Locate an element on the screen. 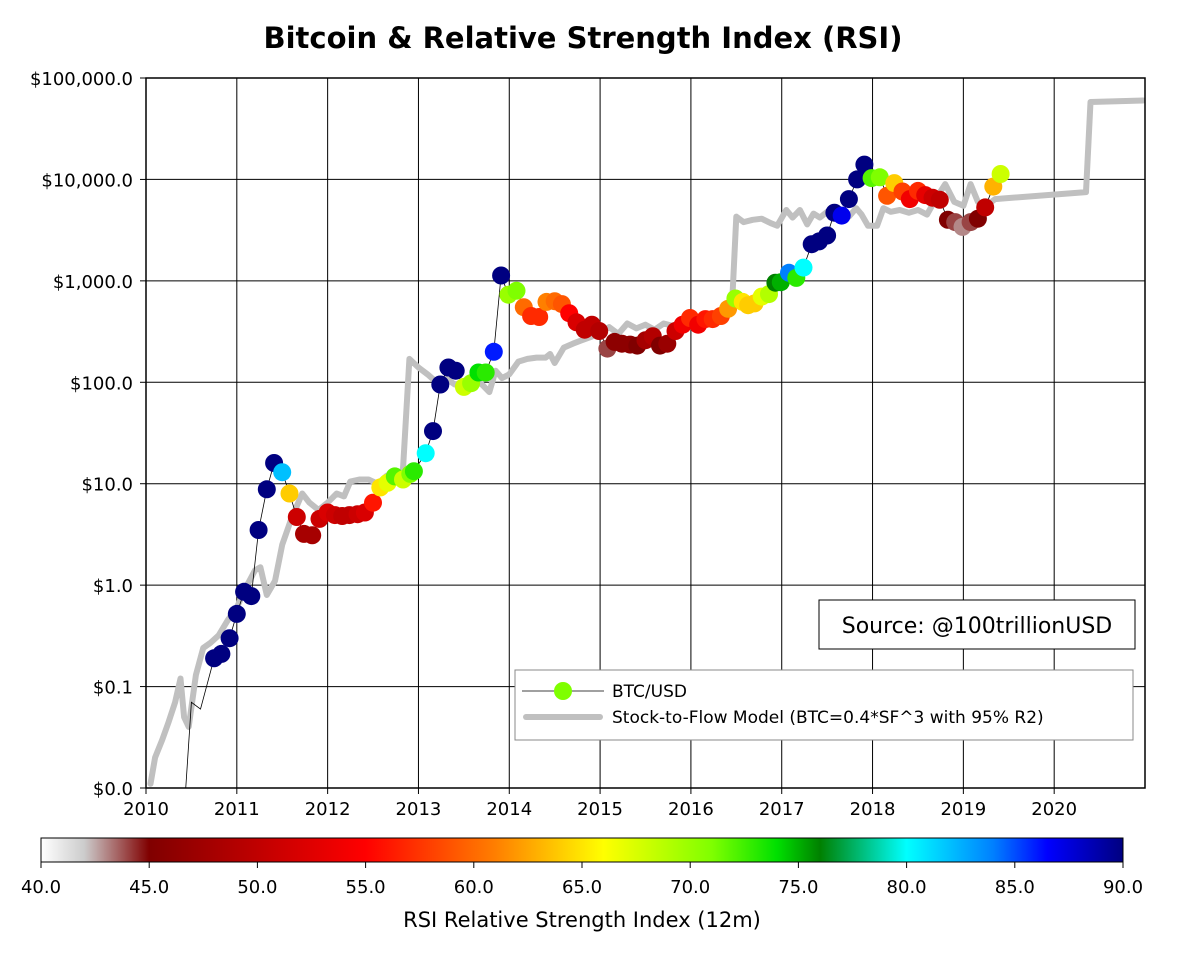 The image size is (1200, 954). source-box is located at coordinates (977, 624).